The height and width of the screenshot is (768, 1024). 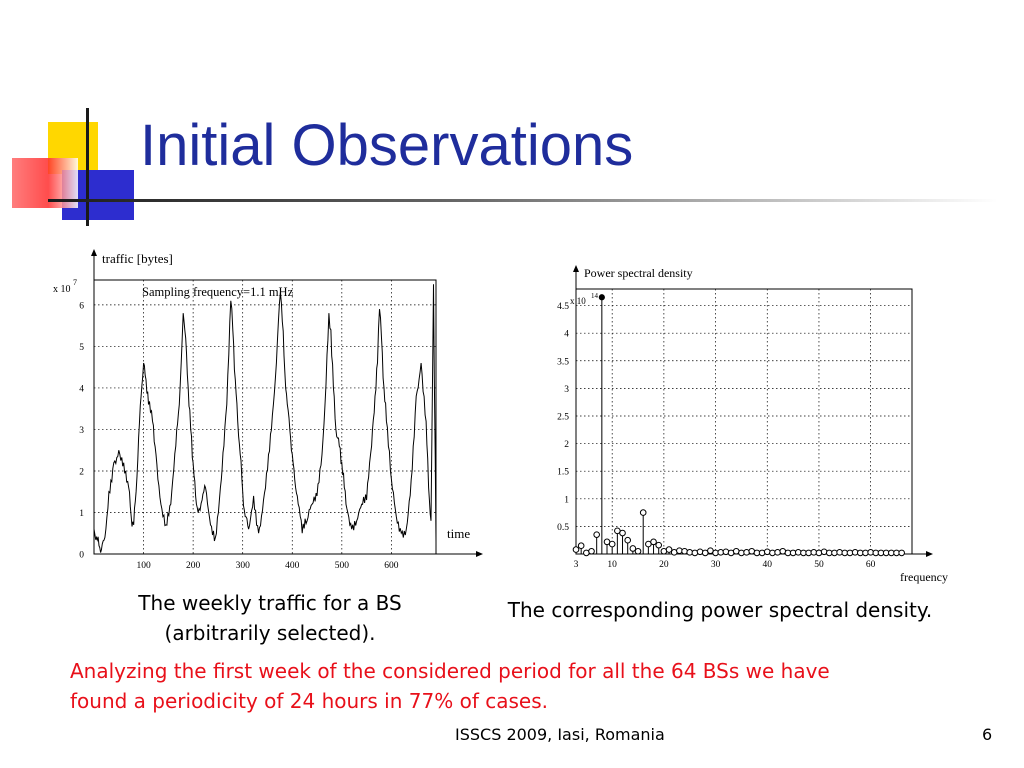 What do you see at coordinates (81, 348) in the screenshot?
I see `traffic-y-tick-label: 5` at bounding box center [81, 348].